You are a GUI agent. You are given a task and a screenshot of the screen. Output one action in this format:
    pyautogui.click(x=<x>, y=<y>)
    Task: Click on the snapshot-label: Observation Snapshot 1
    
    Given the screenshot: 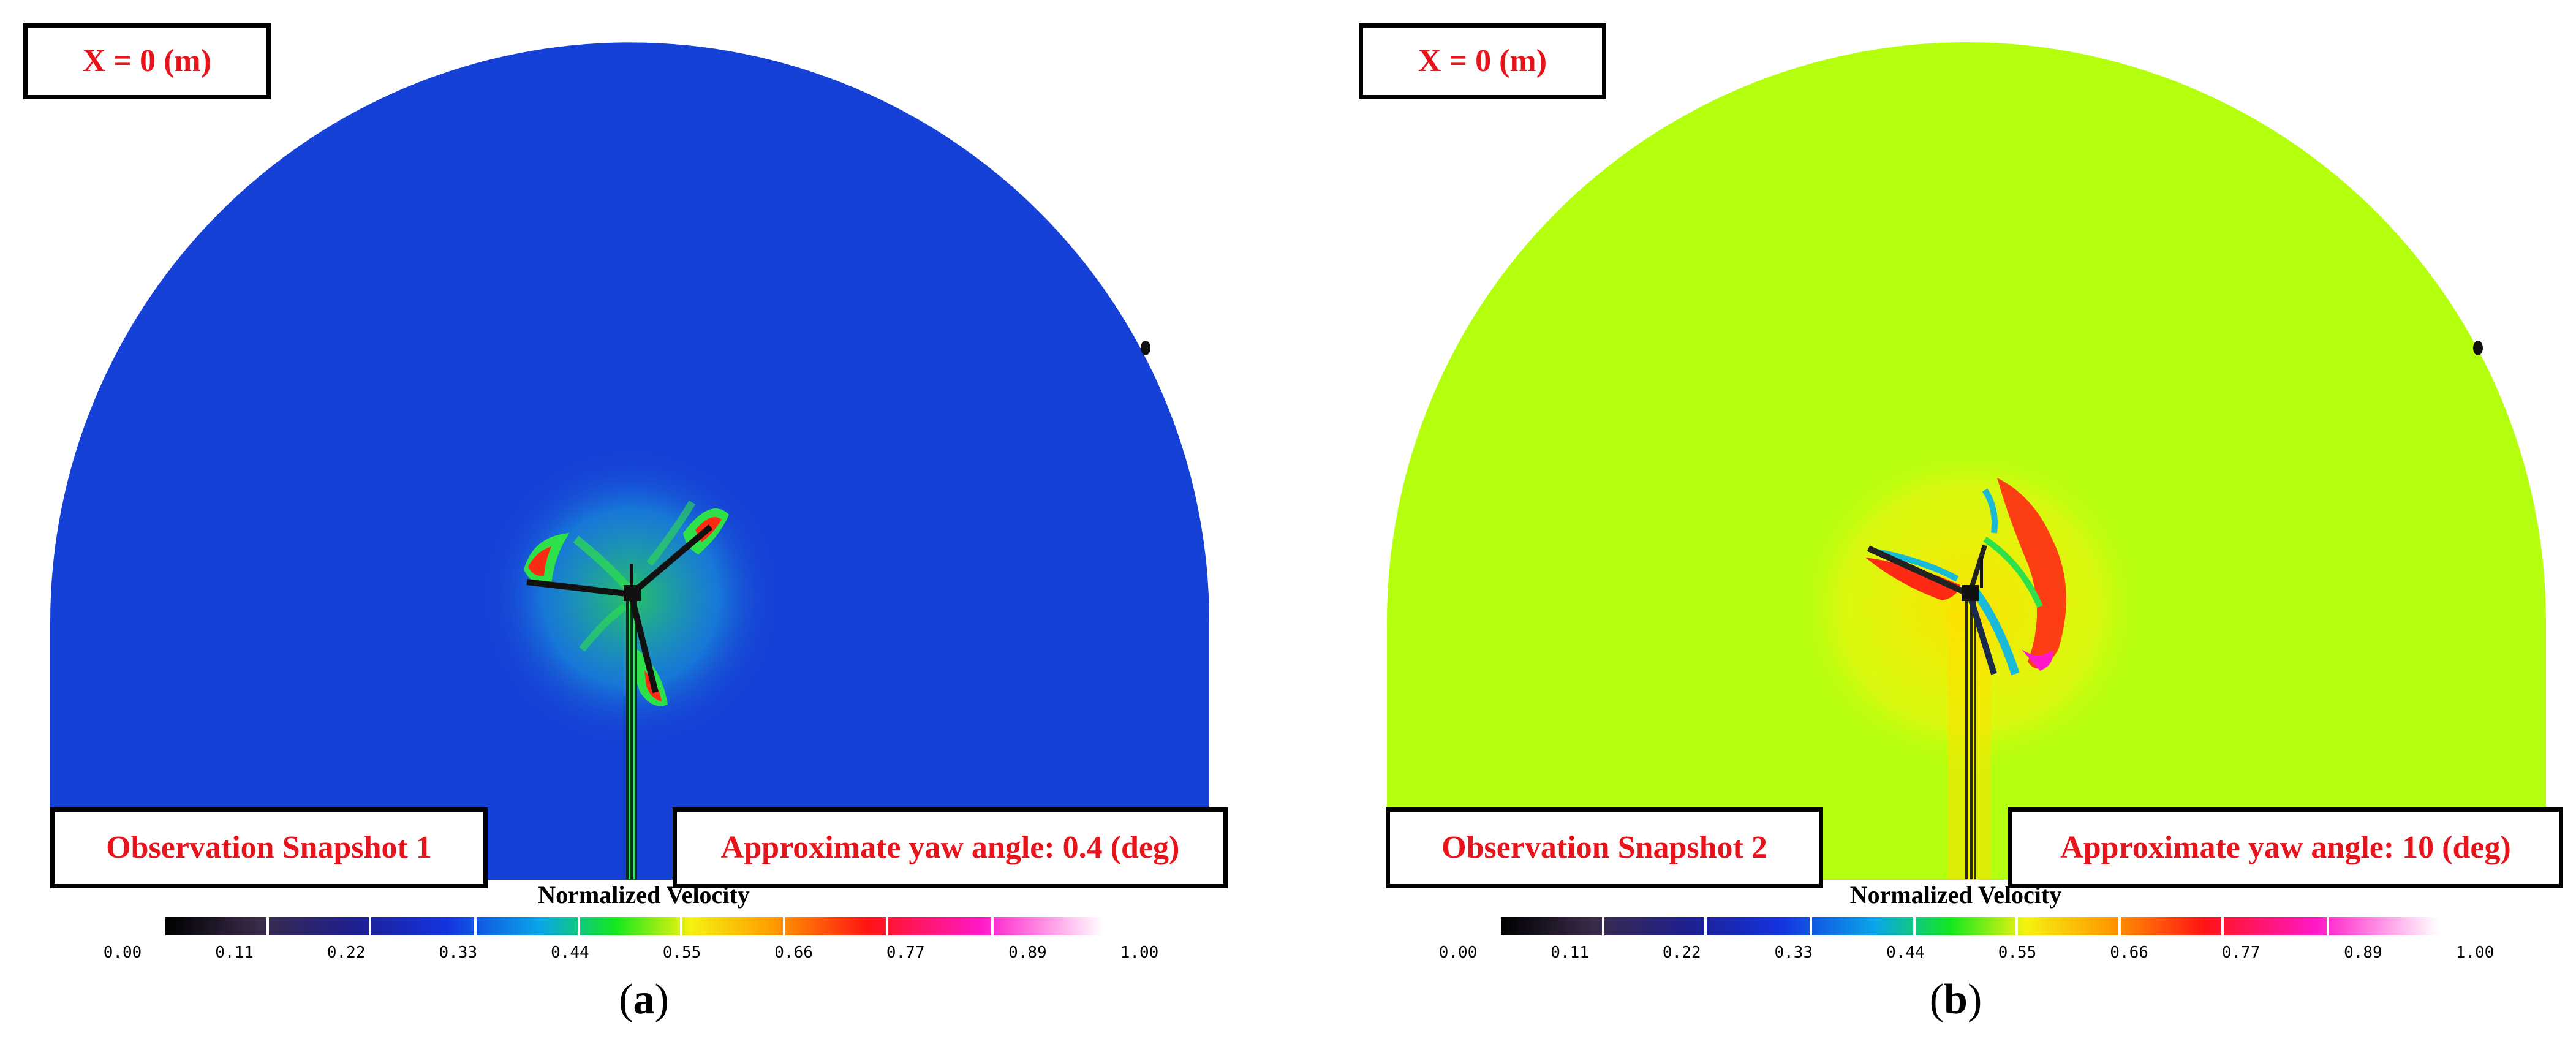 What is the action you would take?
    pyautogui.click(x=269, y=847)
    